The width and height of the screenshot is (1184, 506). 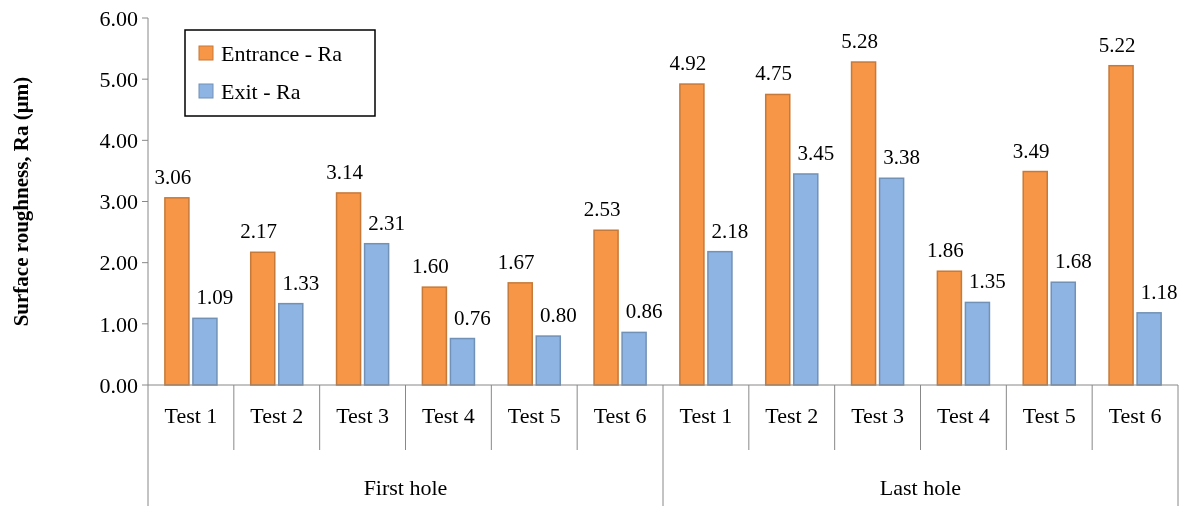 I want to click on data-label: 5.22, so click(x=1117, y=44).